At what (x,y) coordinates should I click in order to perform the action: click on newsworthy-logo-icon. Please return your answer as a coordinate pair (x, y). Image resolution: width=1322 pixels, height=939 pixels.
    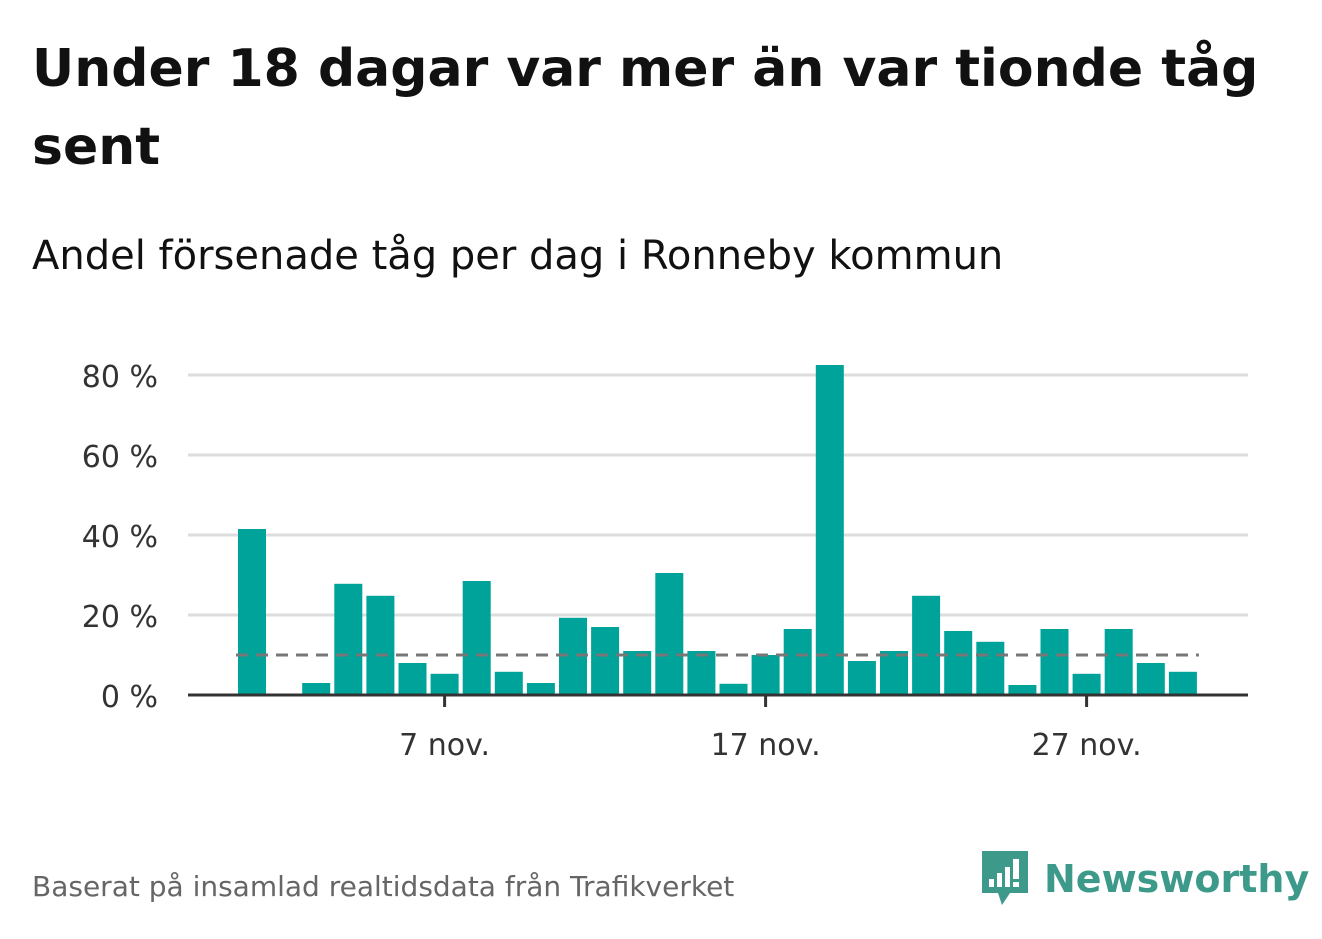
    Looking at the image, I should click on (1005, 878).